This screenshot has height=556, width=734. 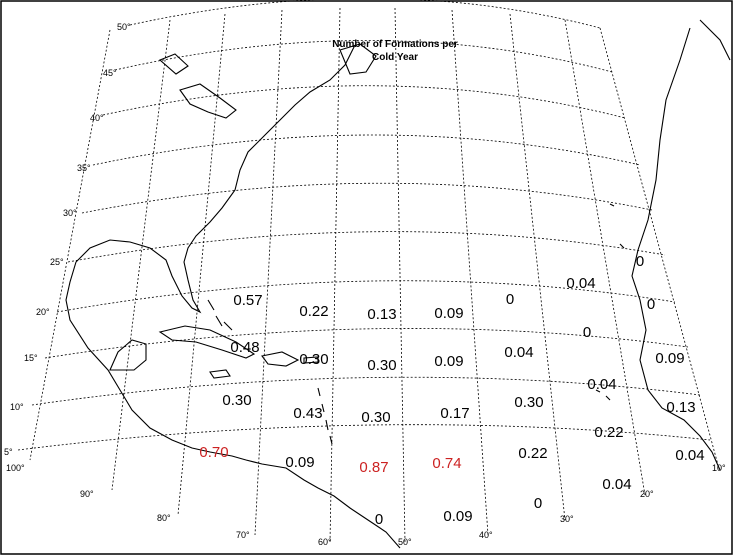 What do you see at coordinates (164, 518) in the screenshot?
I see `lon-label: 80°` at bounding box center [164, 518].